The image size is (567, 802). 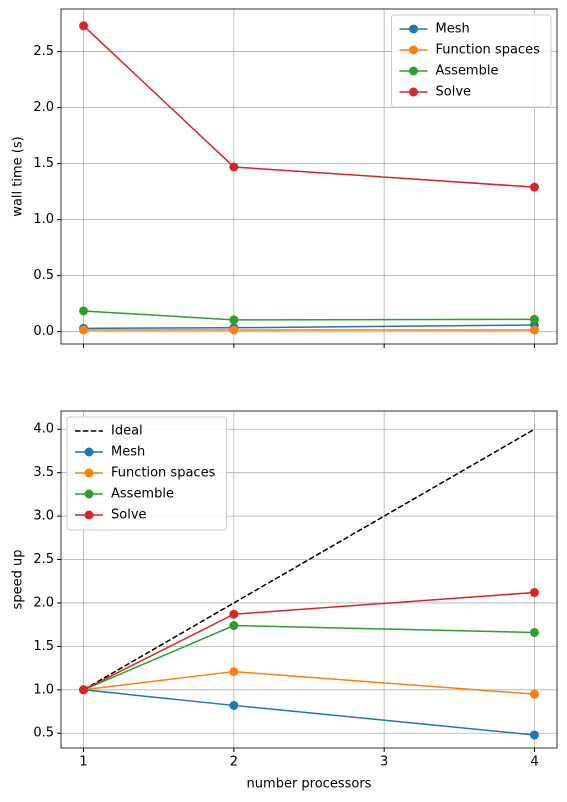 I want to click on x-tick-label: 1, so click(x=83, y=762).